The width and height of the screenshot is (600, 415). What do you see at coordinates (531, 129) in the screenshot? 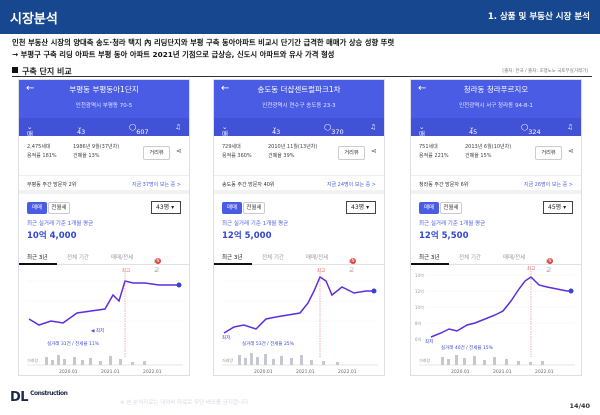
I see `comment-tab: ◯ 324` at bounding box center [531, 129].